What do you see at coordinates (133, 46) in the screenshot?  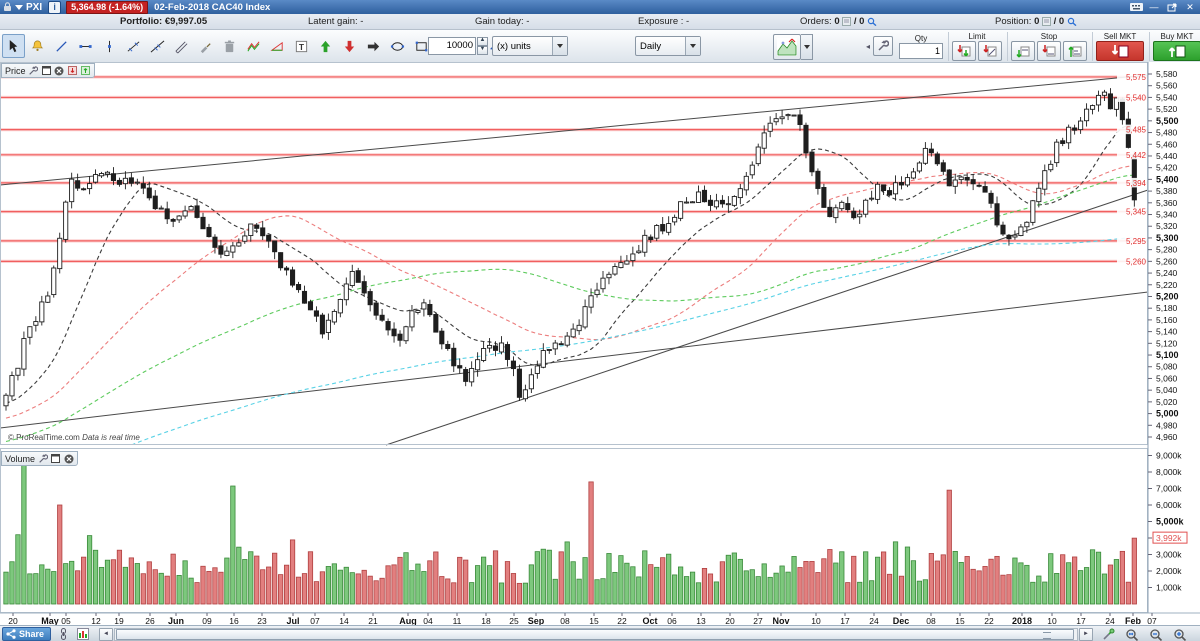 I see `trendline-tool-button` at bounding box center [133, 46].